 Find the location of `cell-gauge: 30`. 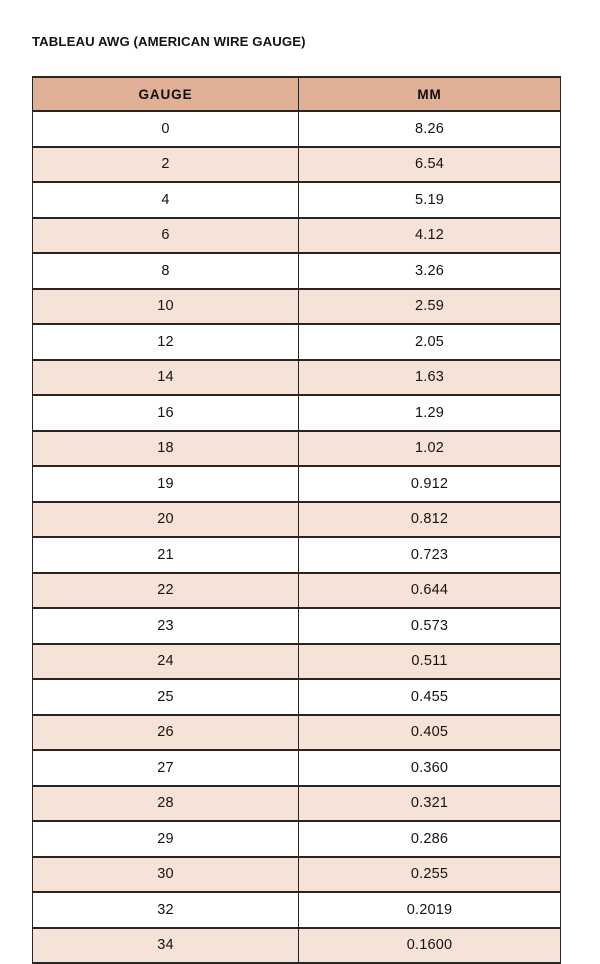

cell-gauge: 30 is located at coordinates (165, 874).